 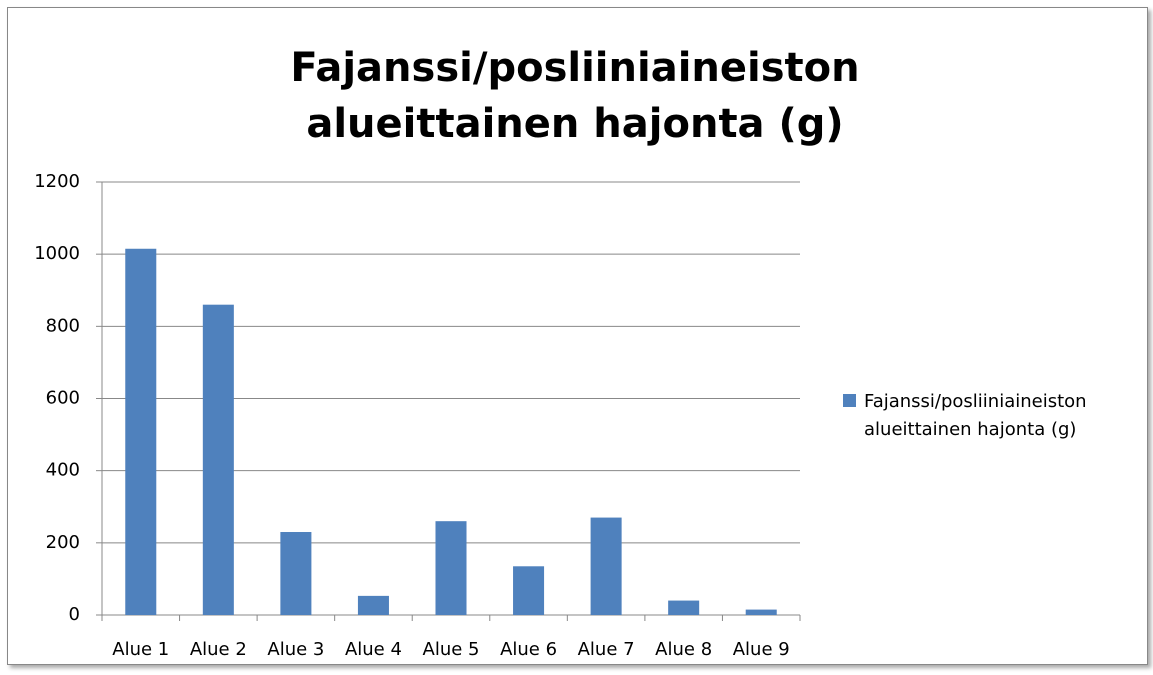 I want to click on y-tick-label: 1000, so click(x=57, y=253).